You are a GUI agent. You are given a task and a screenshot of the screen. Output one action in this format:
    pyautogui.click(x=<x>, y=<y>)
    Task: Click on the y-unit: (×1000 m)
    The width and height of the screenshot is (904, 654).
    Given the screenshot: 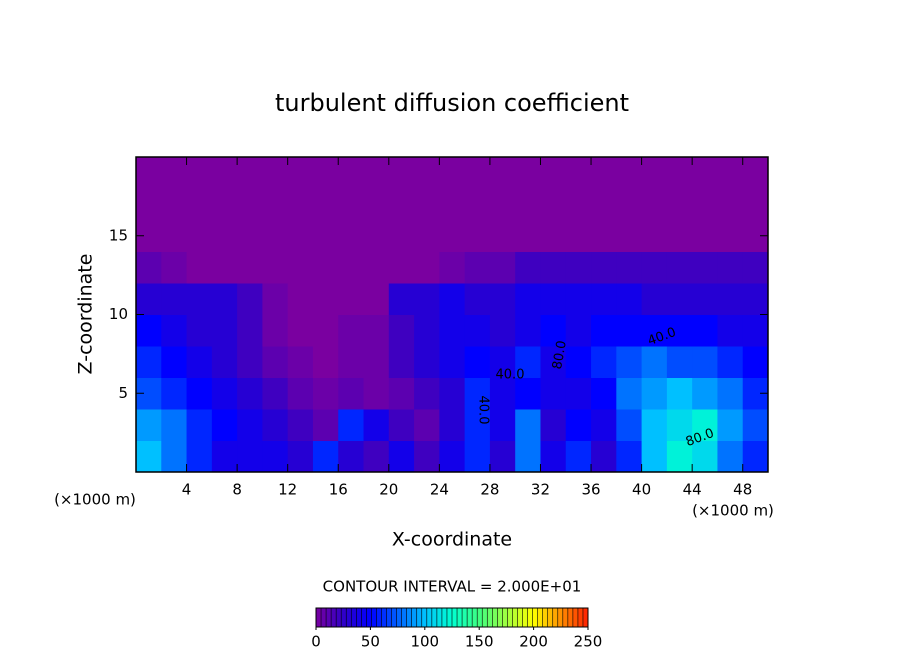 What is the action you would take?
    pyautogui.click(x=95, y=500)
    